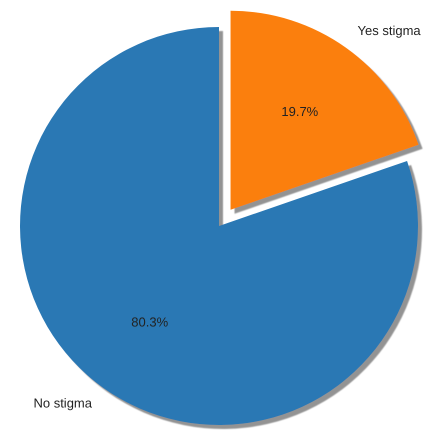  What do you see at coordinates (300, 111) in the screenshot?
I see `data-label: 19.7%` at bounding box center [300, 111].